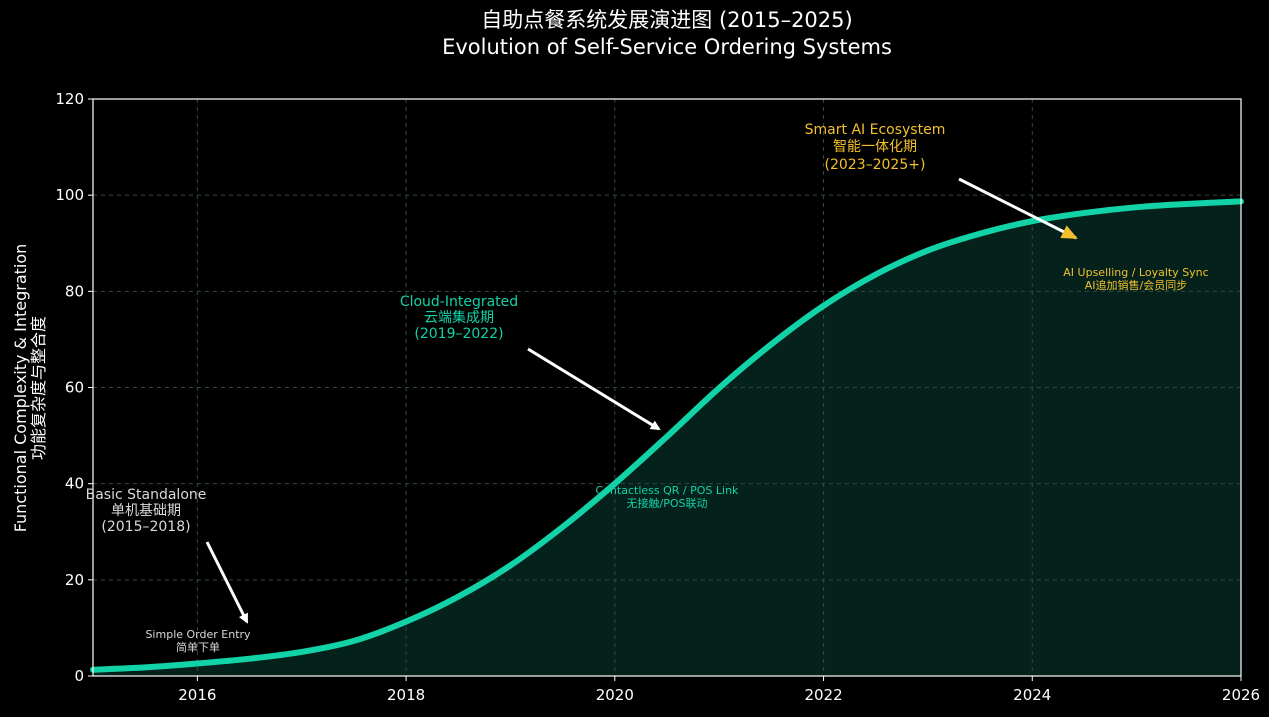 The image size is (1269, 717). I want to click on x-tick-label: 2018, so click(406, 695).